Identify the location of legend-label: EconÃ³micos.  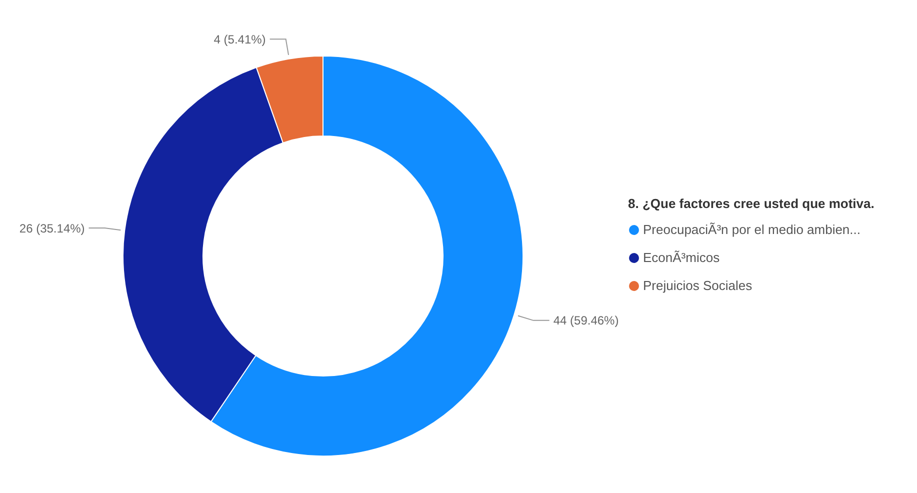
(681, 257).